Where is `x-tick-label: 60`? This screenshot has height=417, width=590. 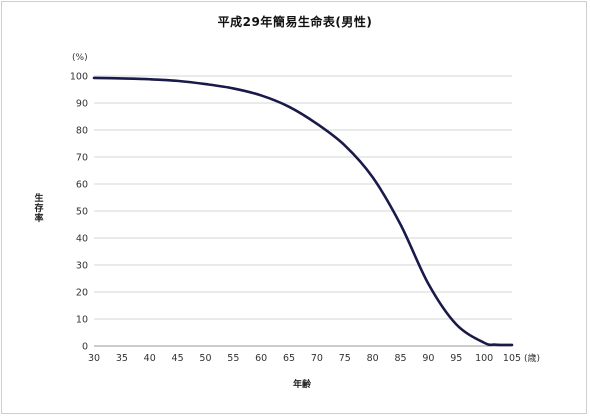
x-tick-label: 60 is located at coordinates (261, 358).